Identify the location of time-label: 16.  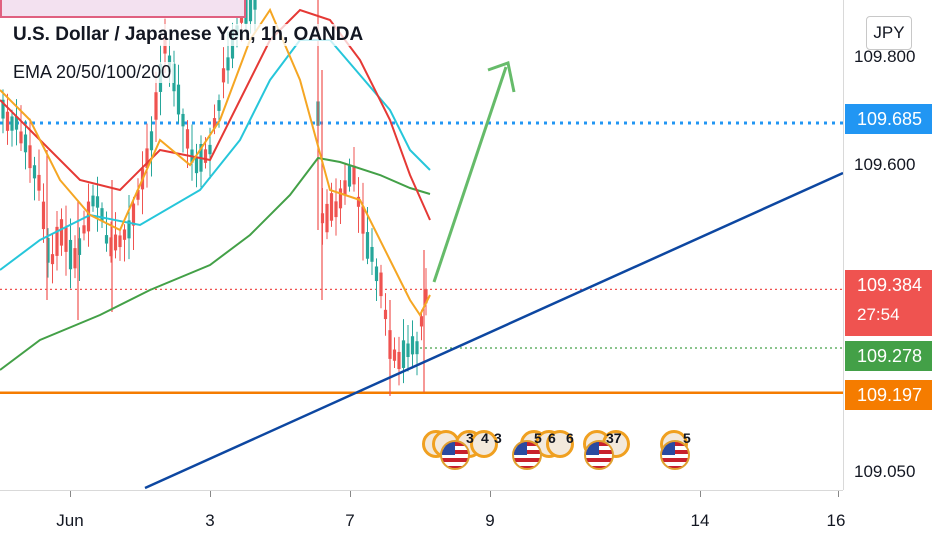
(836, 520).